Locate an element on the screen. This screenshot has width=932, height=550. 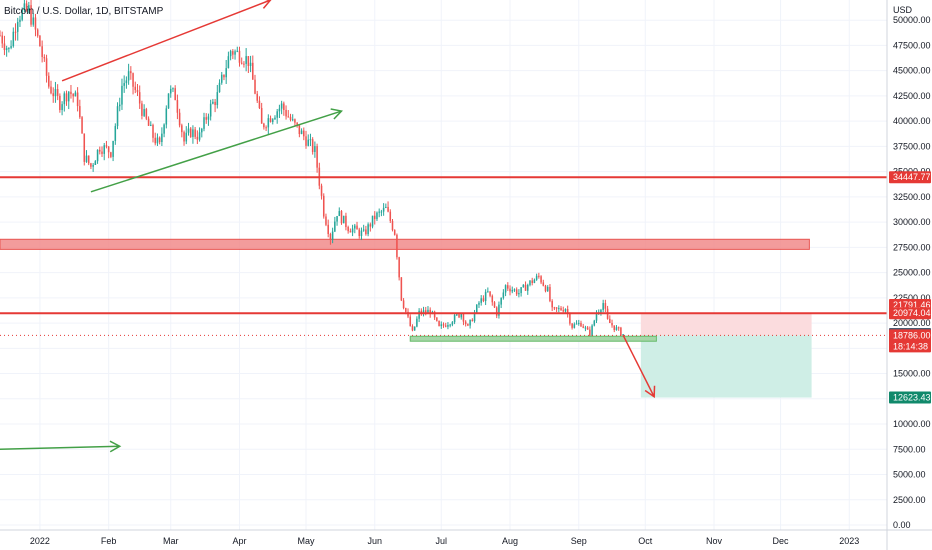
y-tick-label: 5000.00 is located at coordinates (909, 475).